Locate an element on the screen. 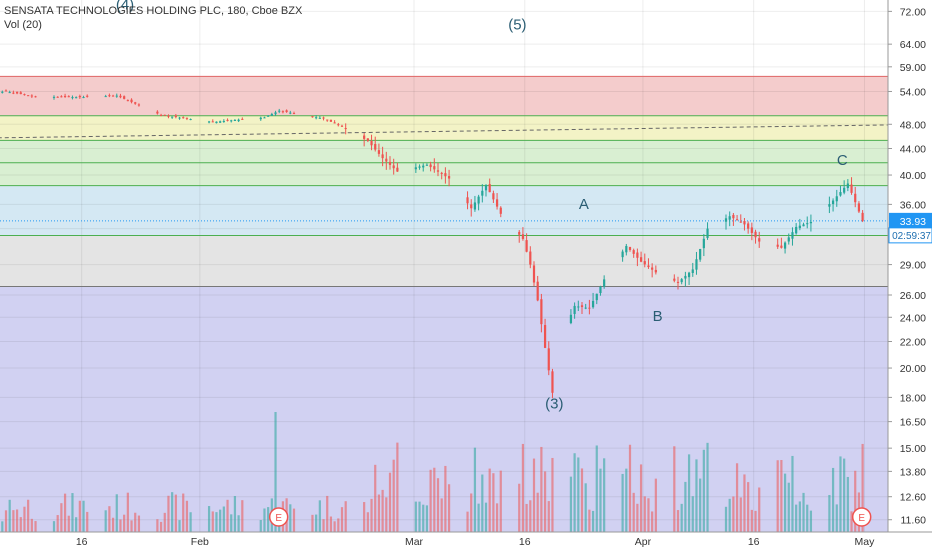  time-tick-label: Apr is located at coordinates (643, 542).